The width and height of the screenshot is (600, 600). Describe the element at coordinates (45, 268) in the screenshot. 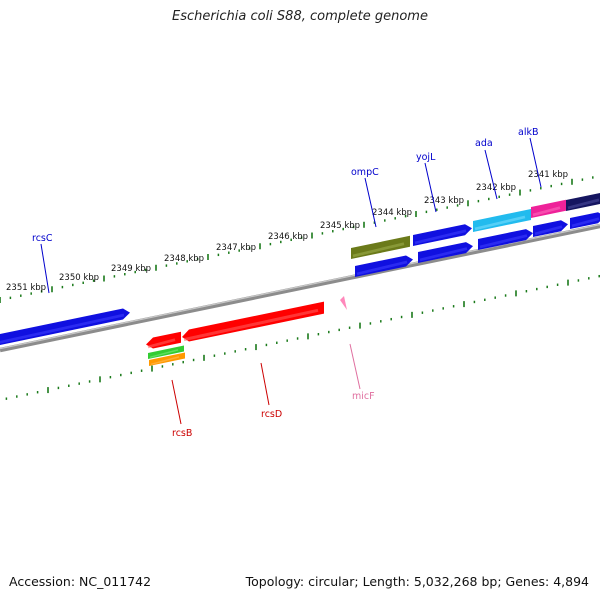

I see `leader-rcsC` at that location.